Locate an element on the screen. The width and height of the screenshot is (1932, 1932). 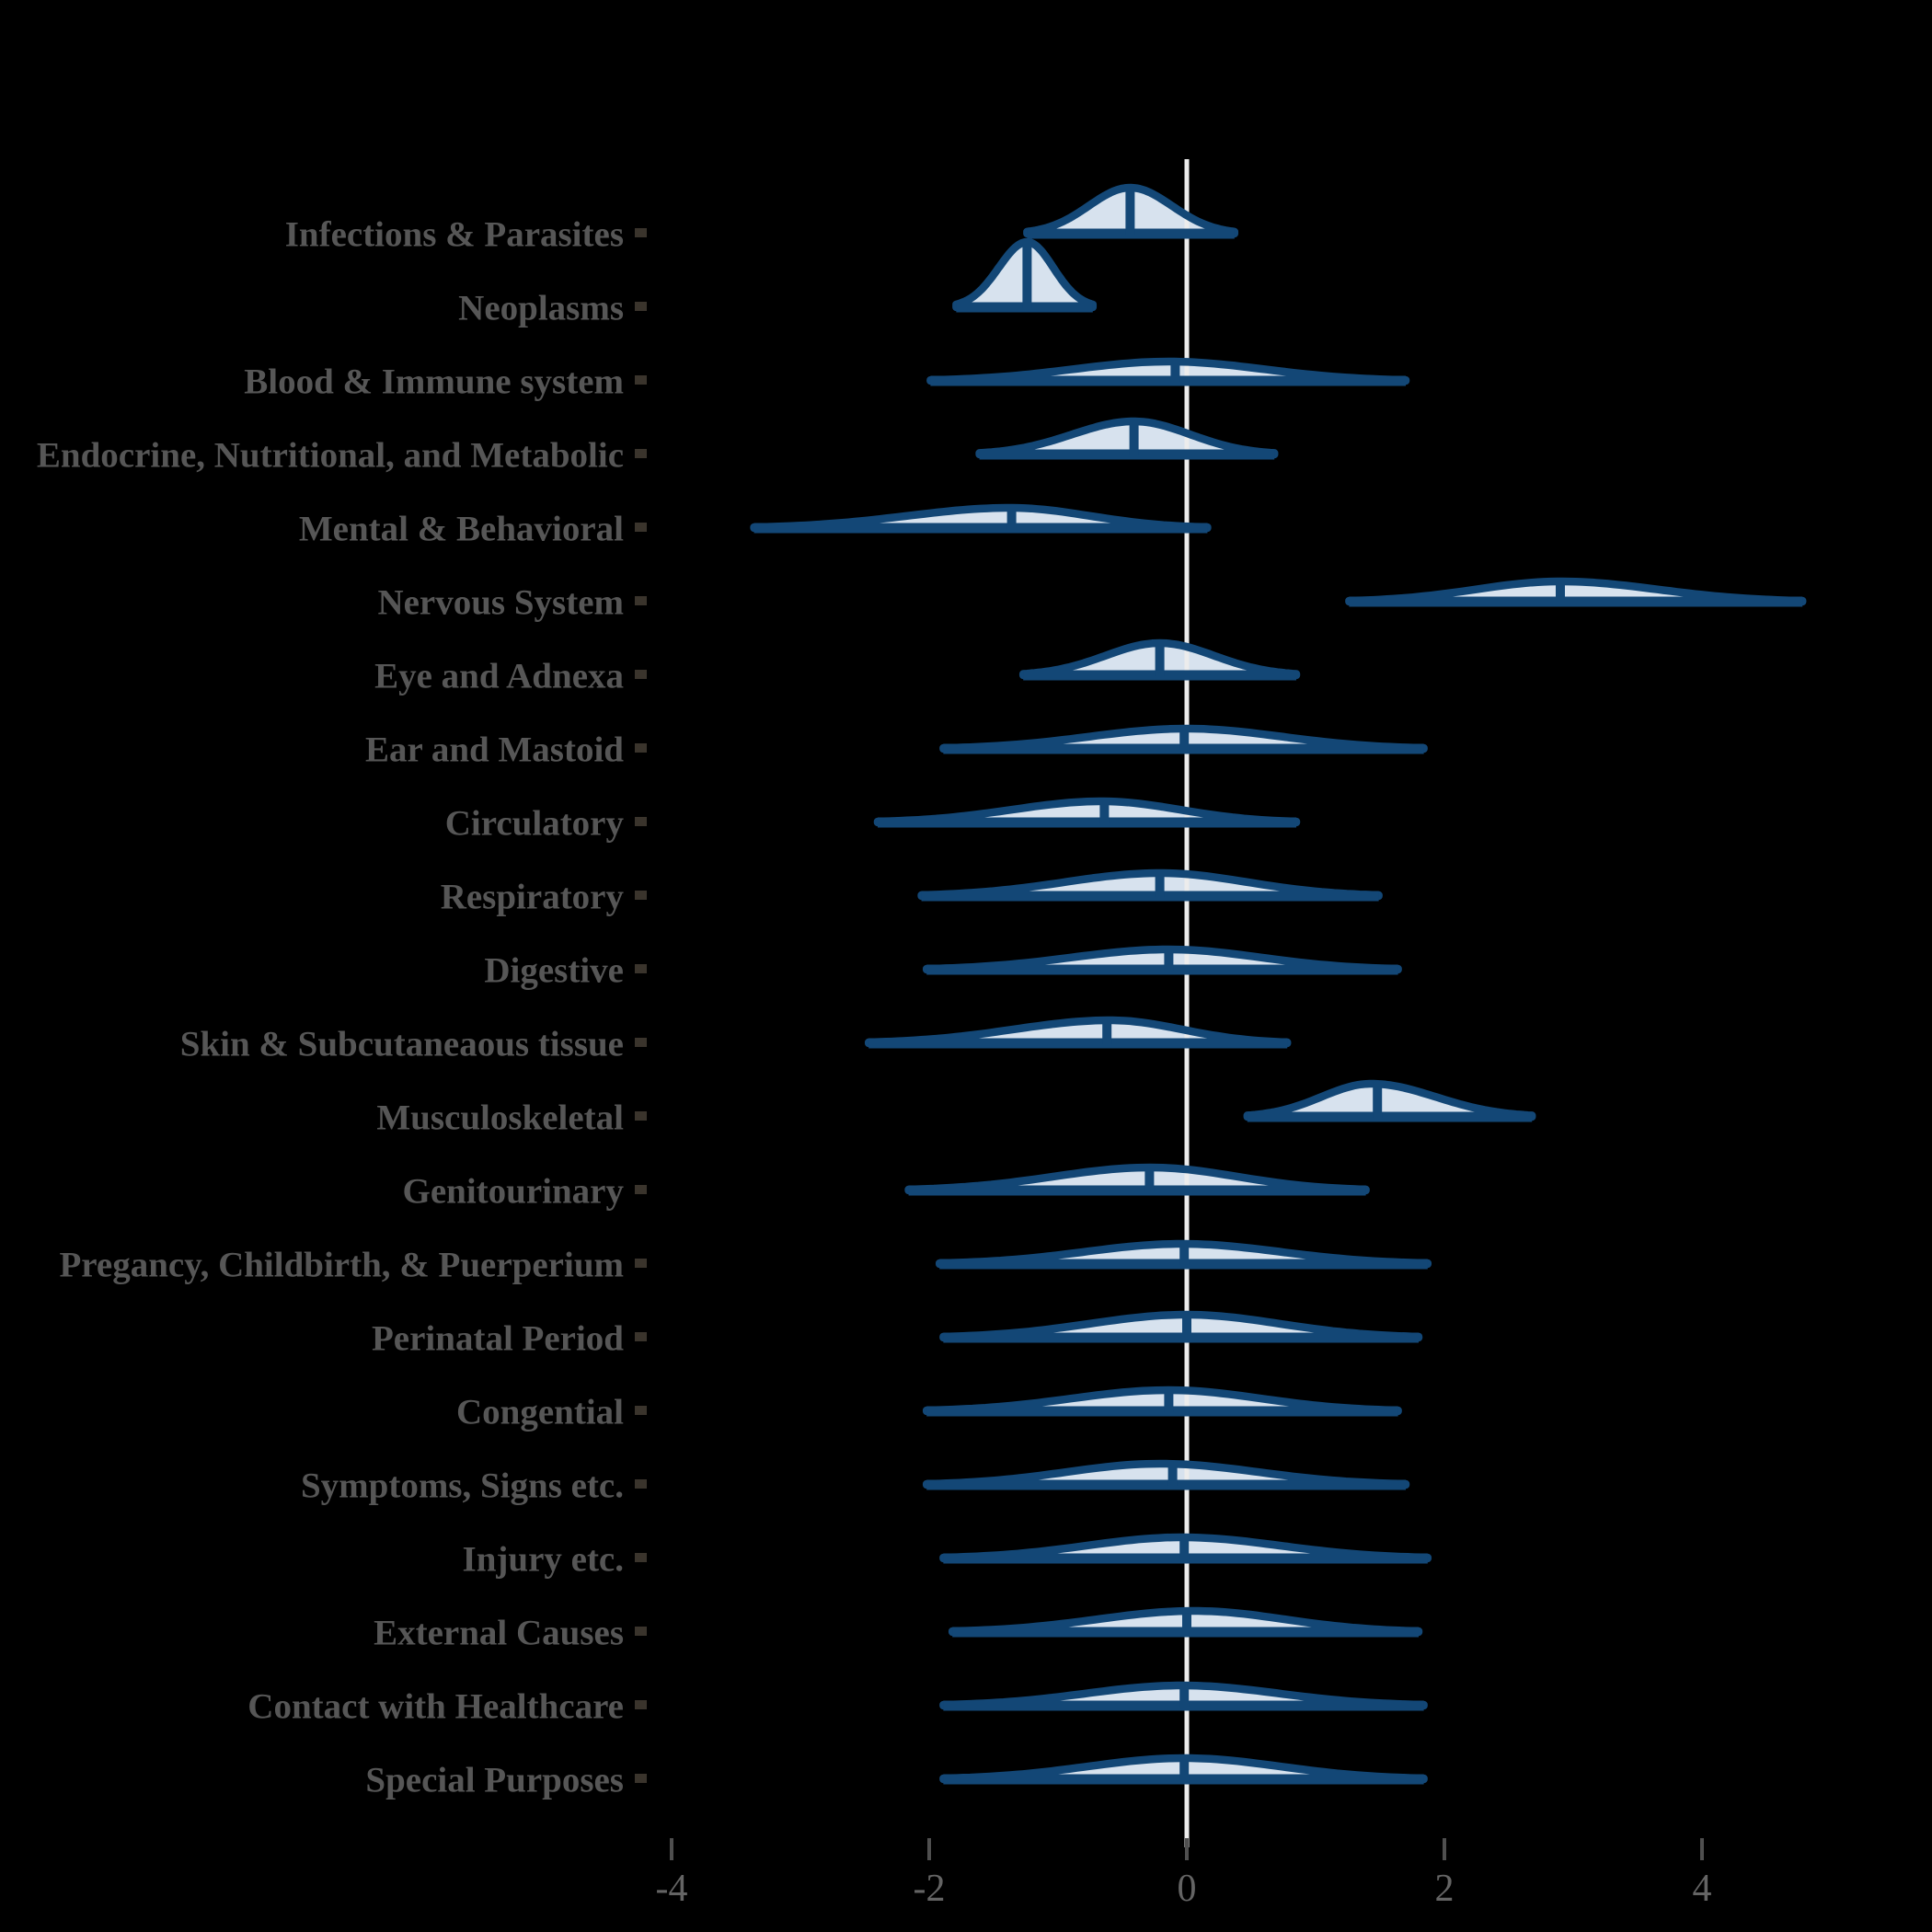
category-label: Circulatory is located at coordinates (535, 824).